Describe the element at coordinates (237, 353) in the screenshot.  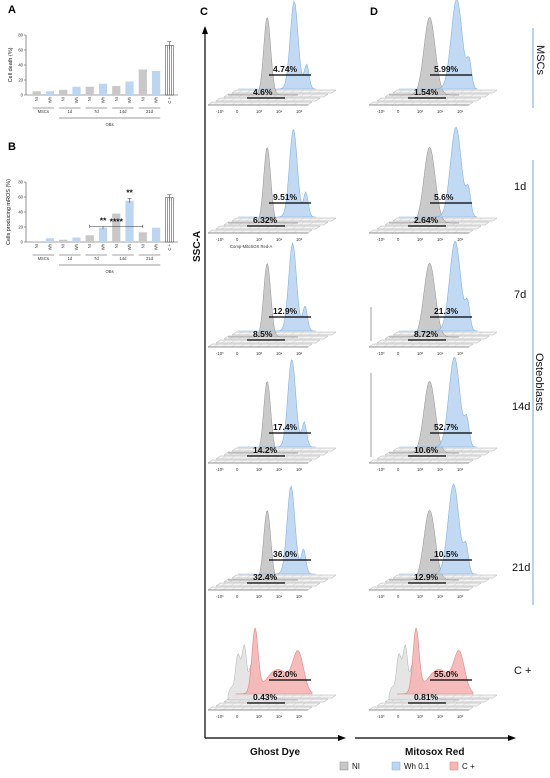
I see `x-tick-label: 0` at that location.